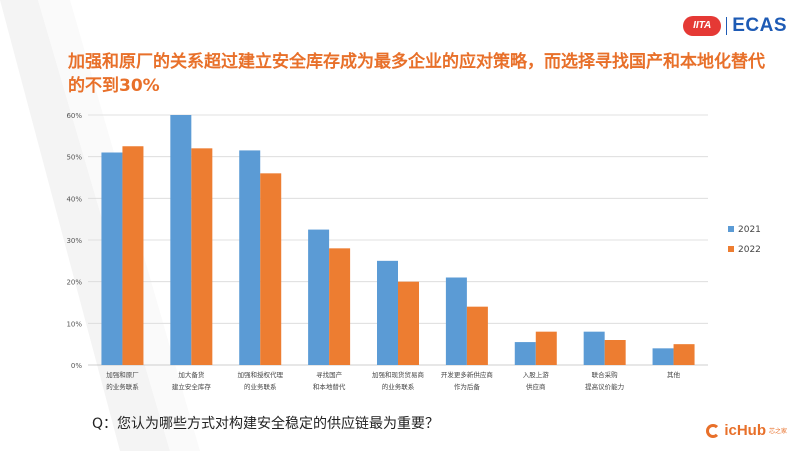 The image size is (801, 451). I want to click on x-tick-label: 加强和授权代理, so click(260, 374).